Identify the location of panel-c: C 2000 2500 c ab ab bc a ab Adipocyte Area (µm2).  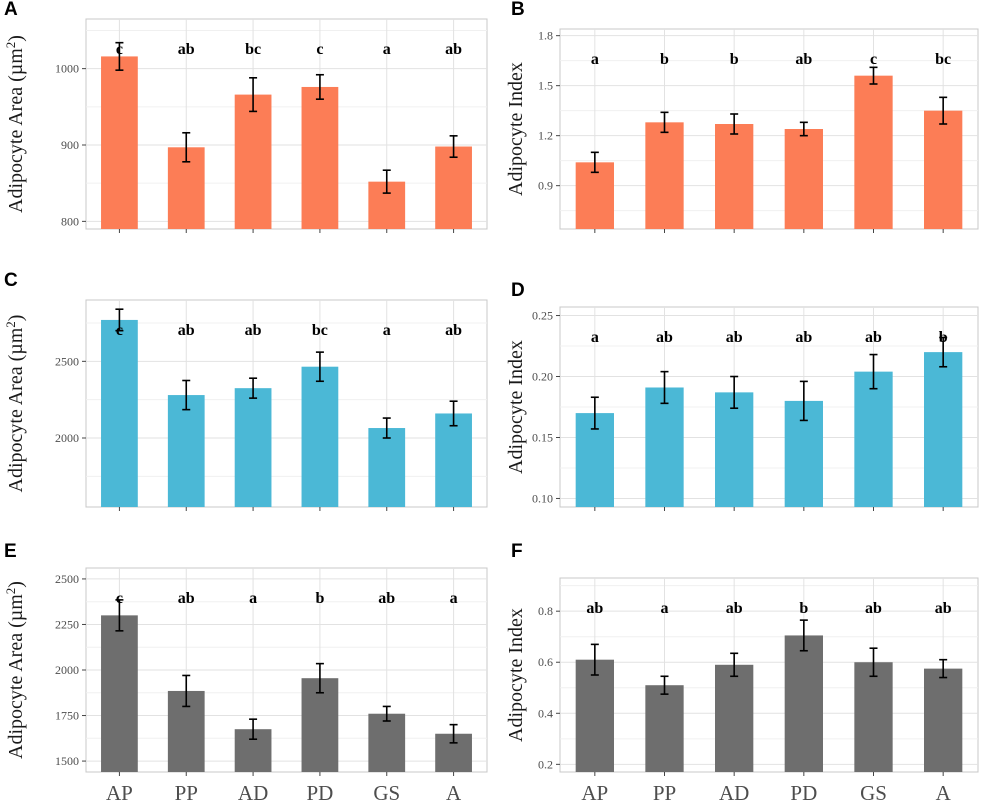
(245, 390).